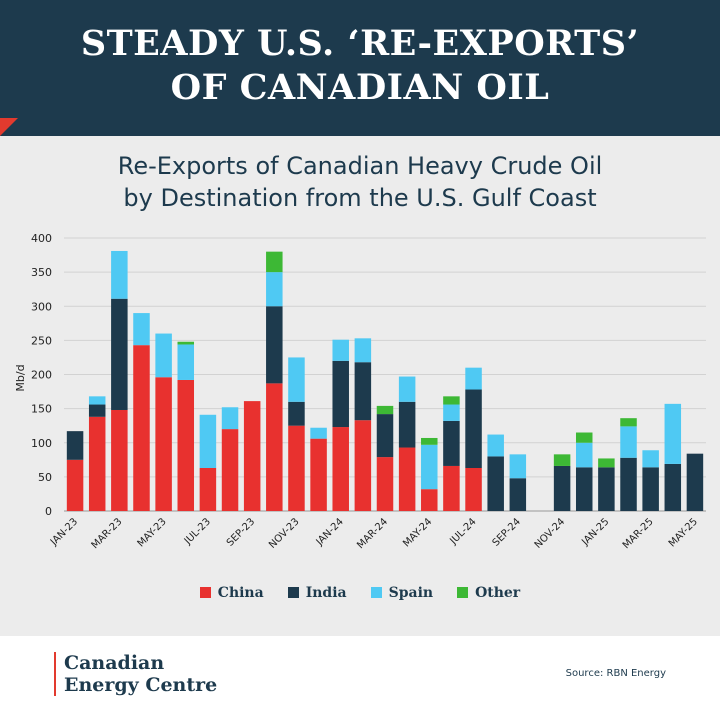 This screenshot has height=720, width=720. What do you see at coordinates (417, 532) in the screenshot?
I see `x-tick-label: MAY-24` at bounding box center [417, 532].